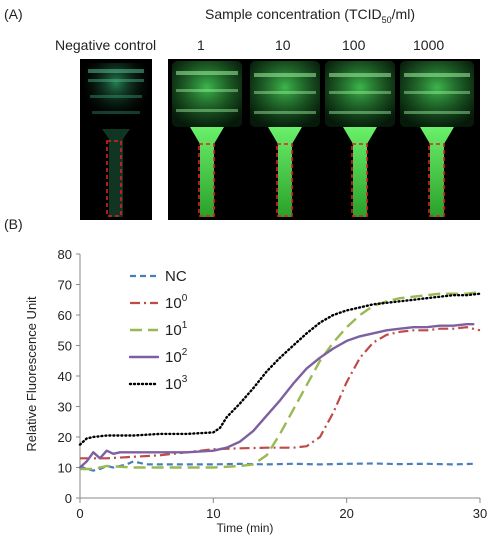 The width and height of the screenshot is (489, 550). What do you see at coordinates (283, 45) in the screenshot?
I see `concentration-label-10: 10` at bounding box center [283, 45].